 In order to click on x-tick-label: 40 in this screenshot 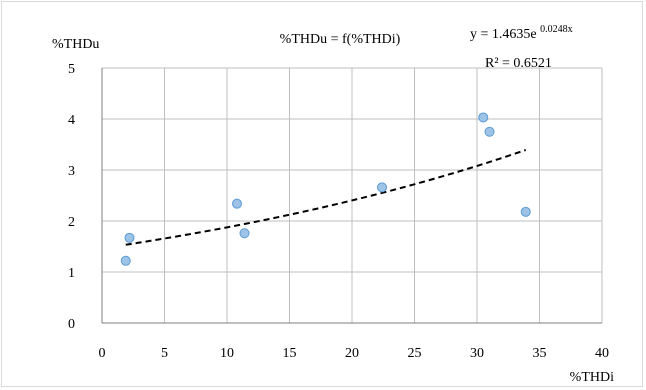, I will do `click(602, 353)`.